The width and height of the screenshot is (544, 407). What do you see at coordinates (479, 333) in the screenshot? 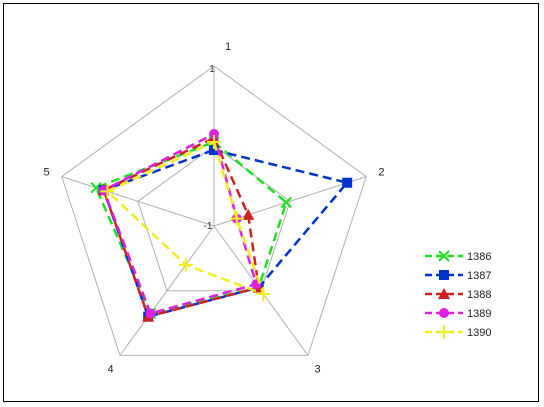
I see `legend-label-1390: 1390` at bounding box center [479, 333].